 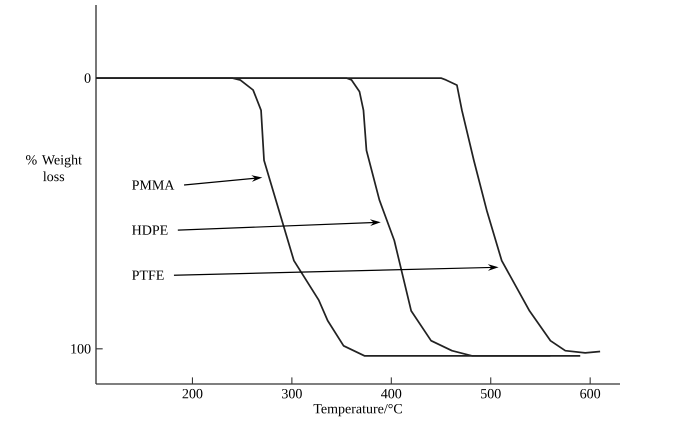 I want to click on x-tick-label: 600, so click(x=590, y=393).